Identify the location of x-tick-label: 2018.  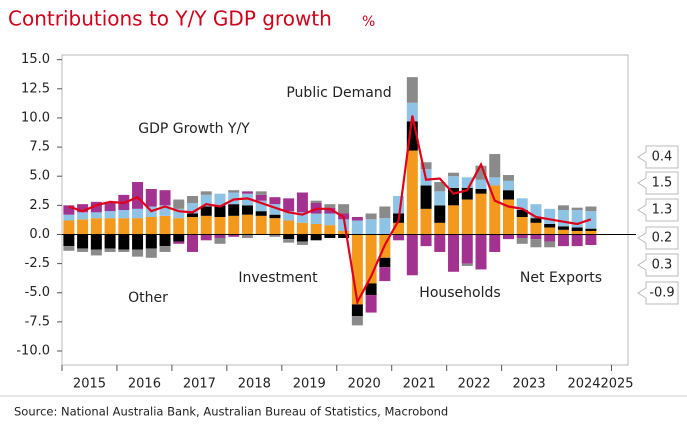
(254, 384).